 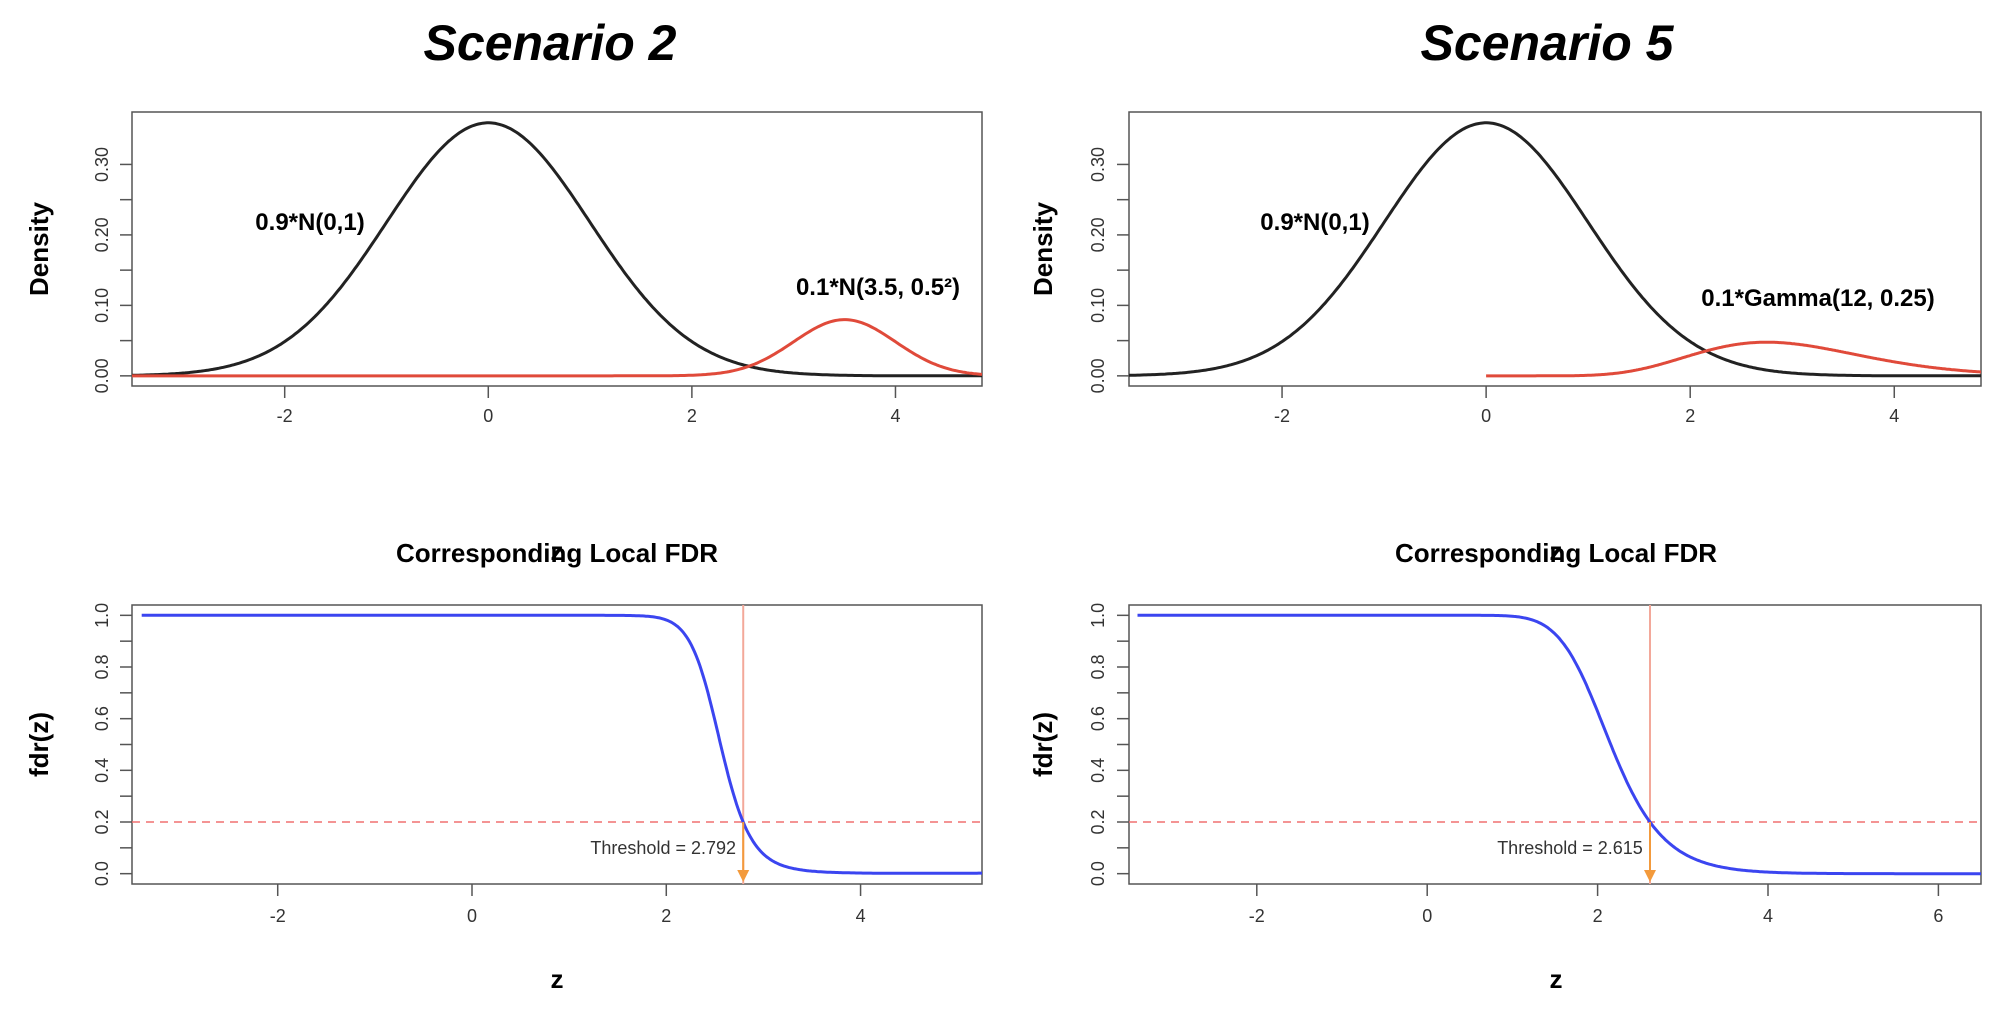 I want to click on series-label-alternative: 0.1*N(3.5, 0.5²), so click(x=878, y=287).